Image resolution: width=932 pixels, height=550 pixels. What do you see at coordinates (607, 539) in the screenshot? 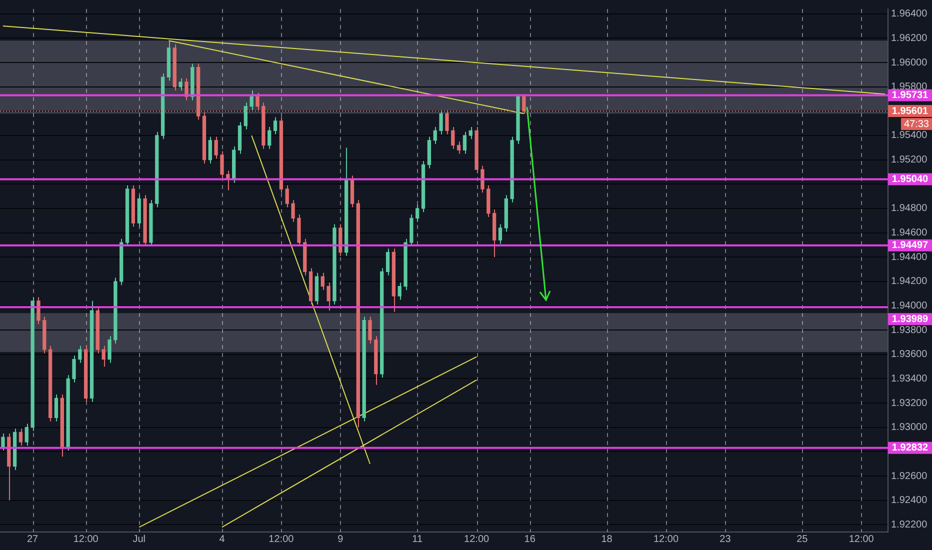
I see `x-tick-label: 18` at bounding box center [607, 539].